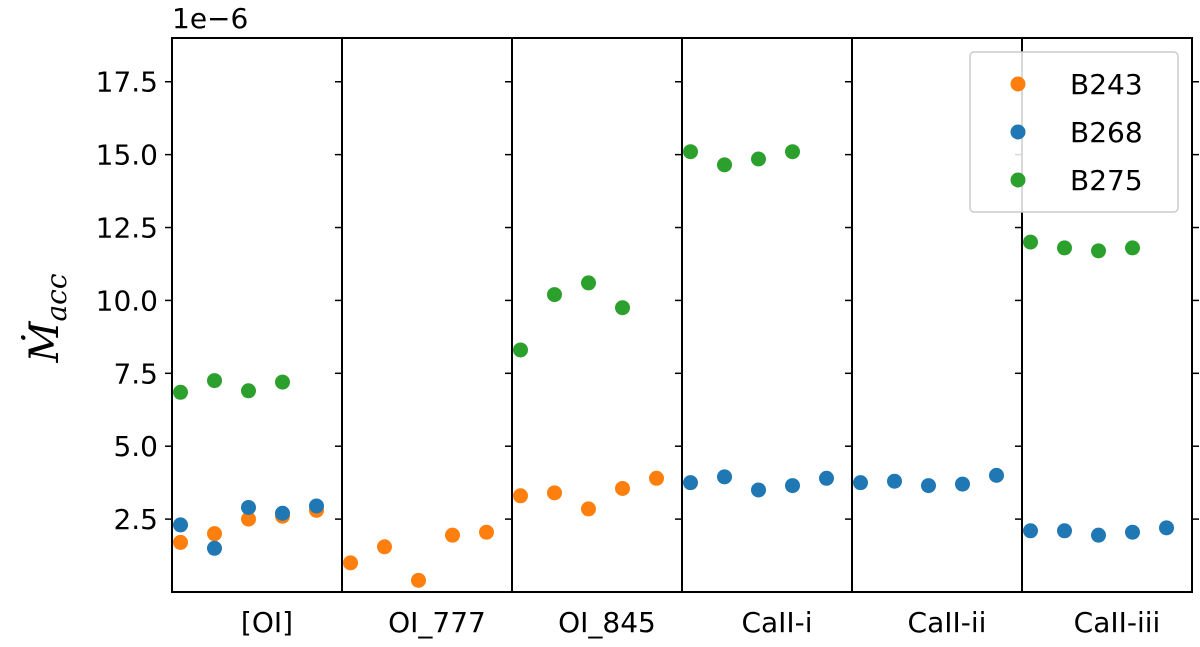  Describe the element at coordinates (1106, 132) in the screenshot. I see `legend-label-b268: B268` at that location.